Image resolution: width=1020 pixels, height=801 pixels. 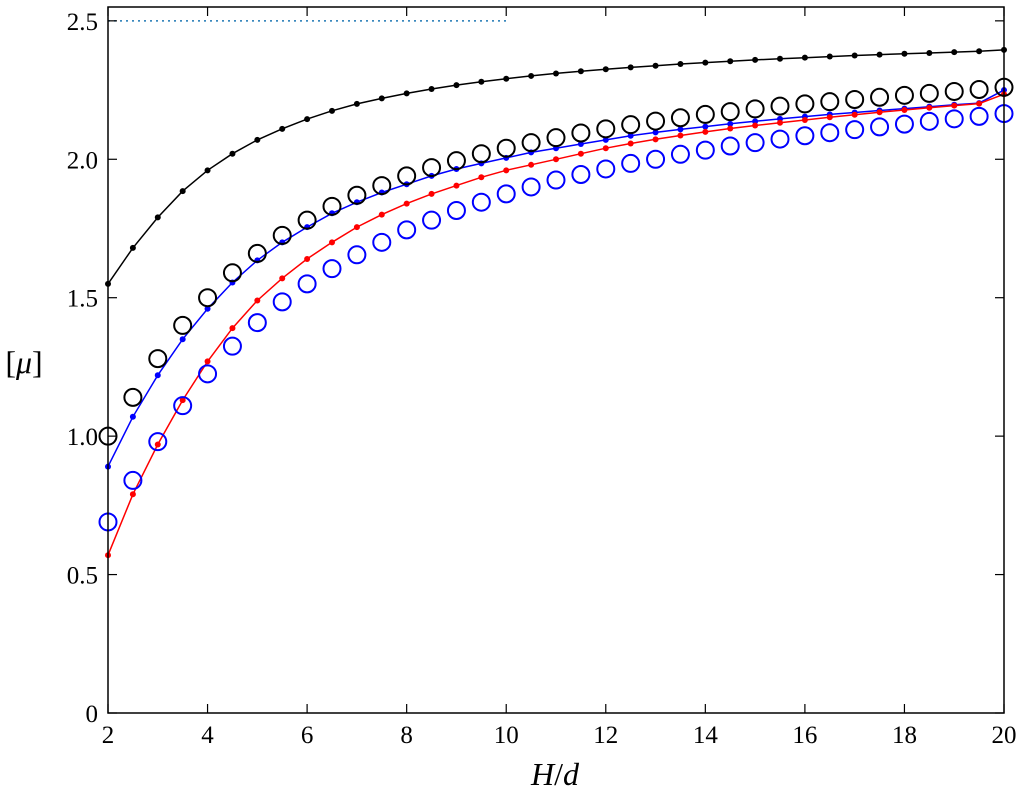 What do you see at coordinates (406, 735) in the screenshot?
I see `x-tick-label: 8` at bounding box center [406, 735].